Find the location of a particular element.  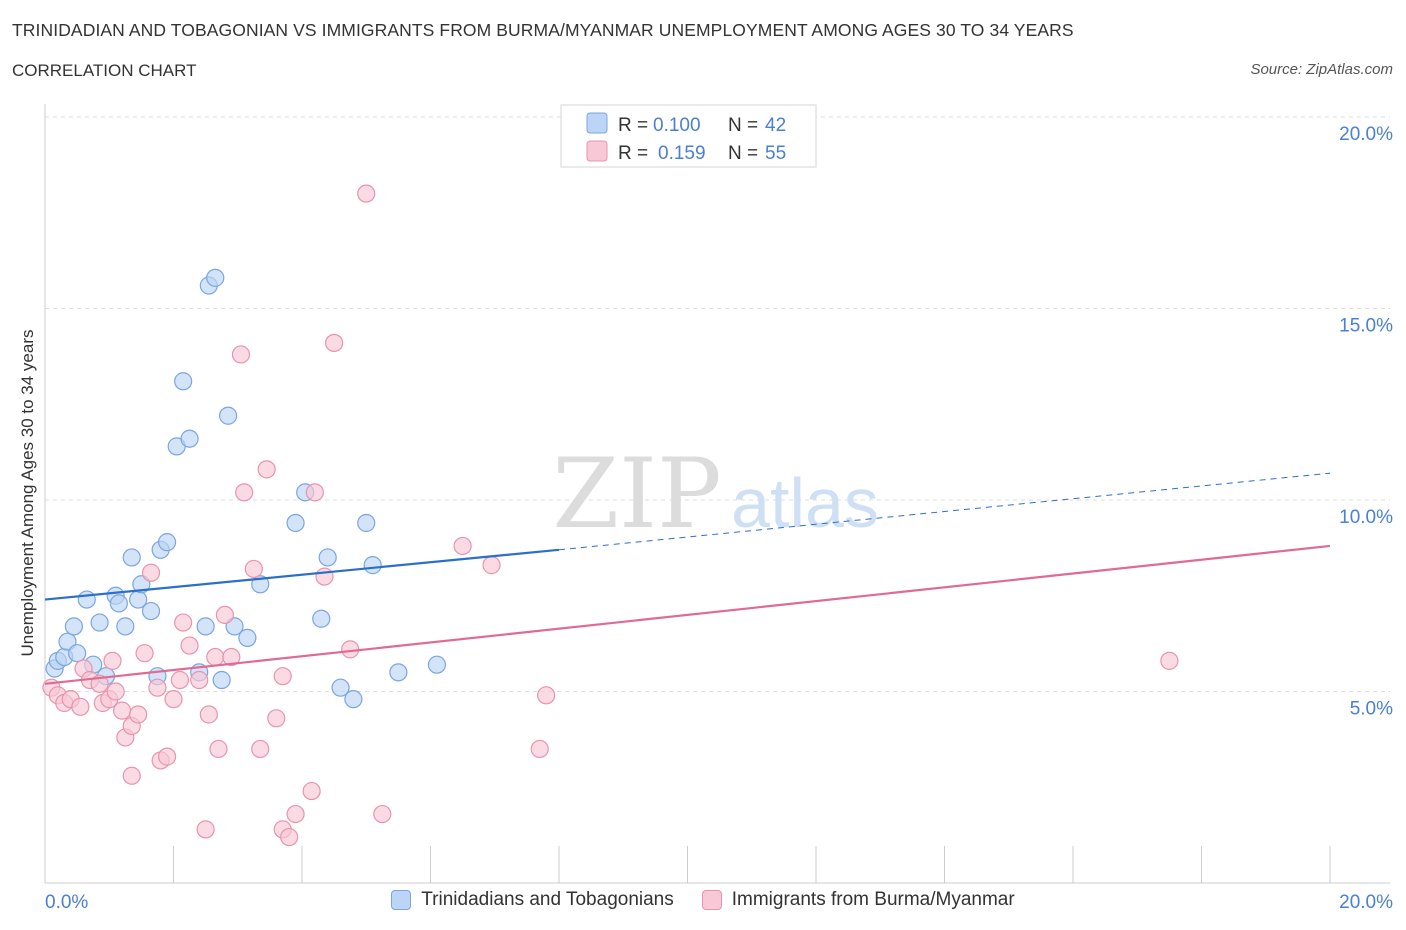

trend-line-burma is located at coordinates (687, 614).